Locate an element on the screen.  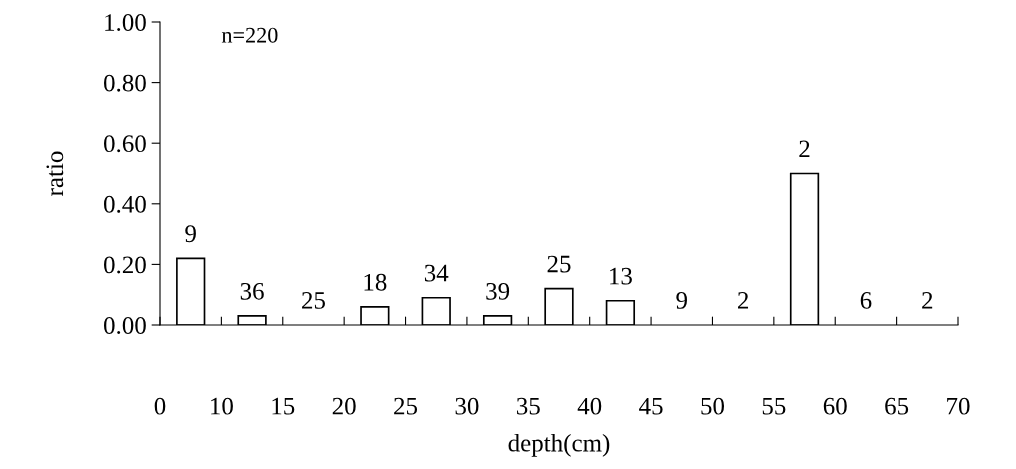
text: 70 is located at coordinates (958, 406).